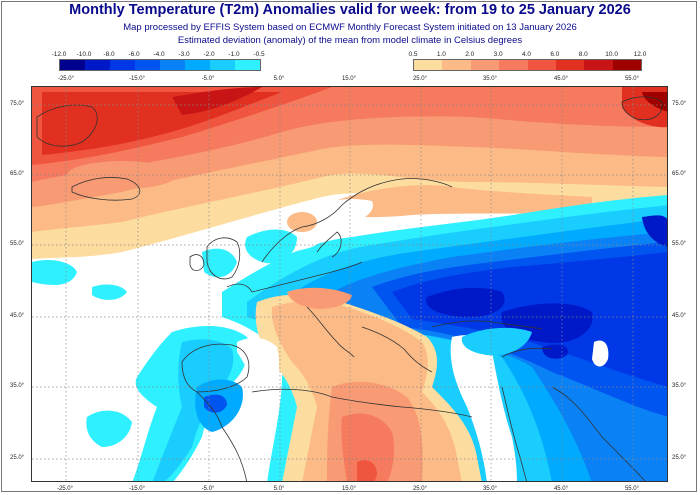 This screenshot has width=700, height=495. I want to click on colorbar-label: -10.0, so click(84, 54).